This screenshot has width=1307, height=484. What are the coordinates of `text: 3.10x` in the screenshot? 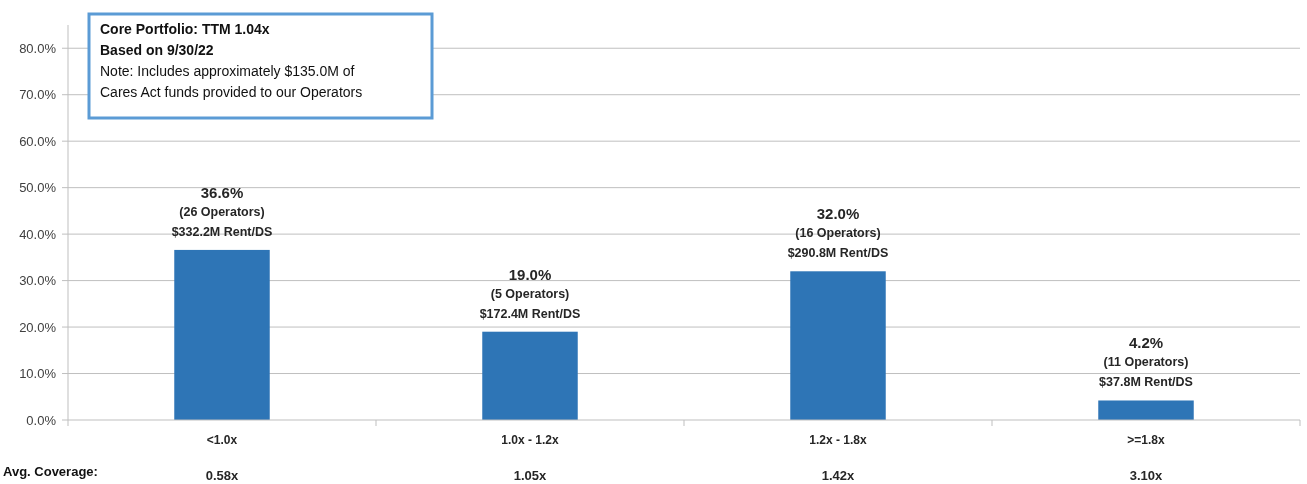 It's located at (1146, 475).